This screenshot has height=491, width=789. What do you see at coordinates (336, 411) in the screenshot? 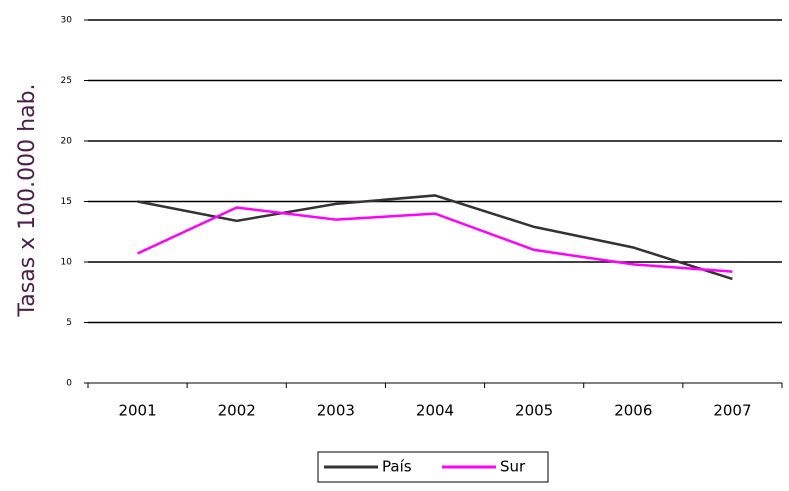
I see `x-tick-label: 2003` at bounding box center [336, 411].